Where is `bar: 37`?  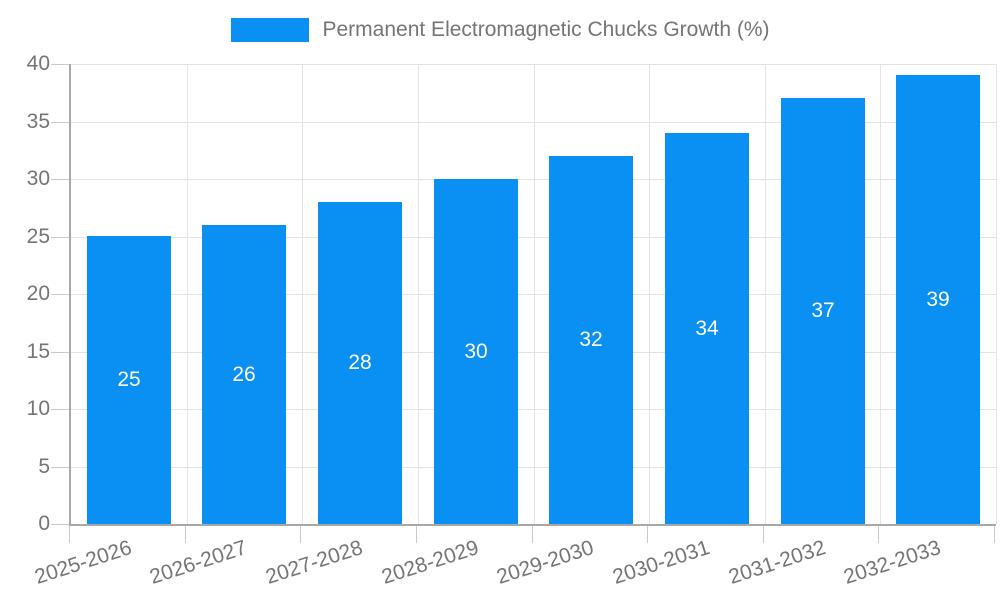
bar: 37 is located at coordinates (823, 311).